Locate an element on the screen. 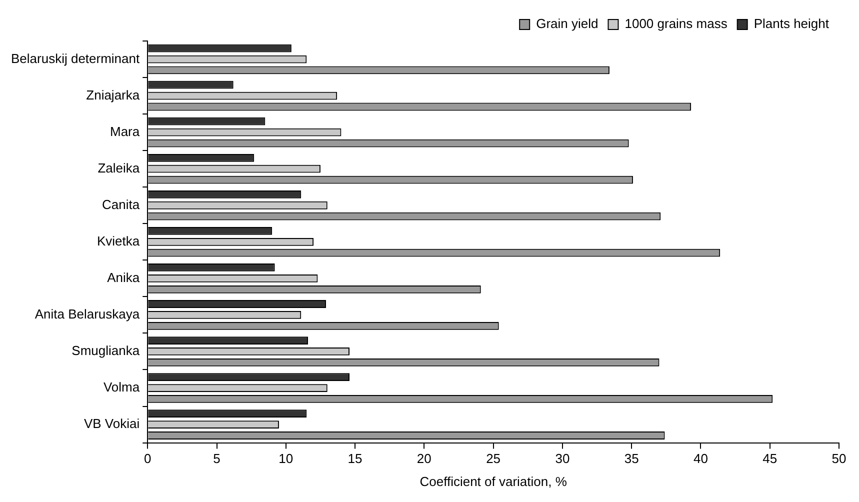 This screenshot has height=502, width=859. legend-label: 1000 grains mass is located at coordinates (676, 24).